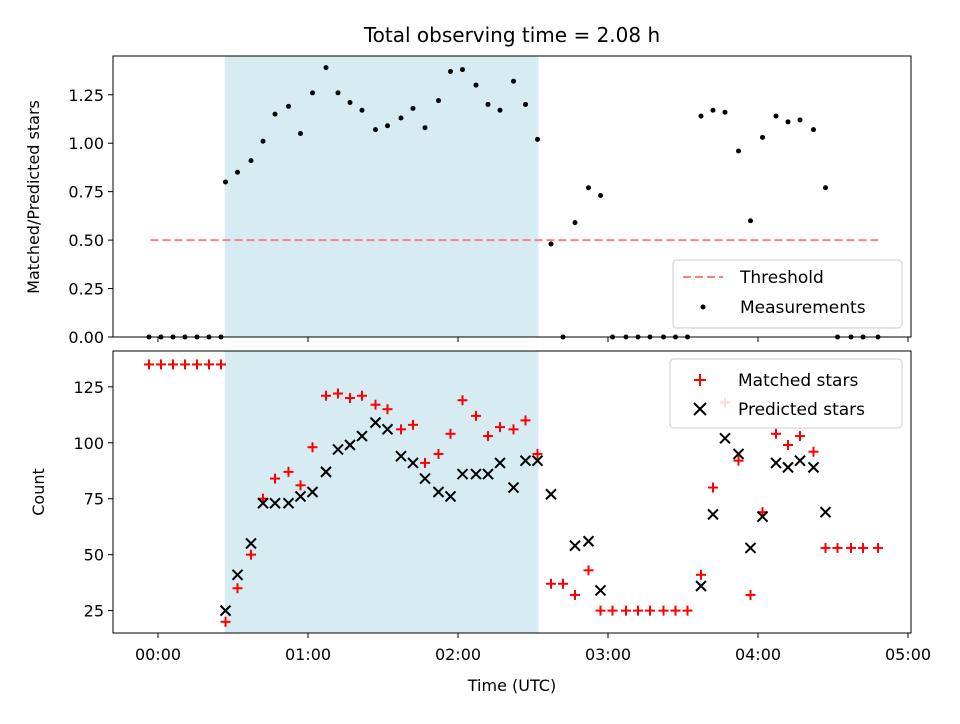  Describe the element at coordinates (787, 294) in the screenshot. I see `top-legend: Threshold Measurements` at that location.